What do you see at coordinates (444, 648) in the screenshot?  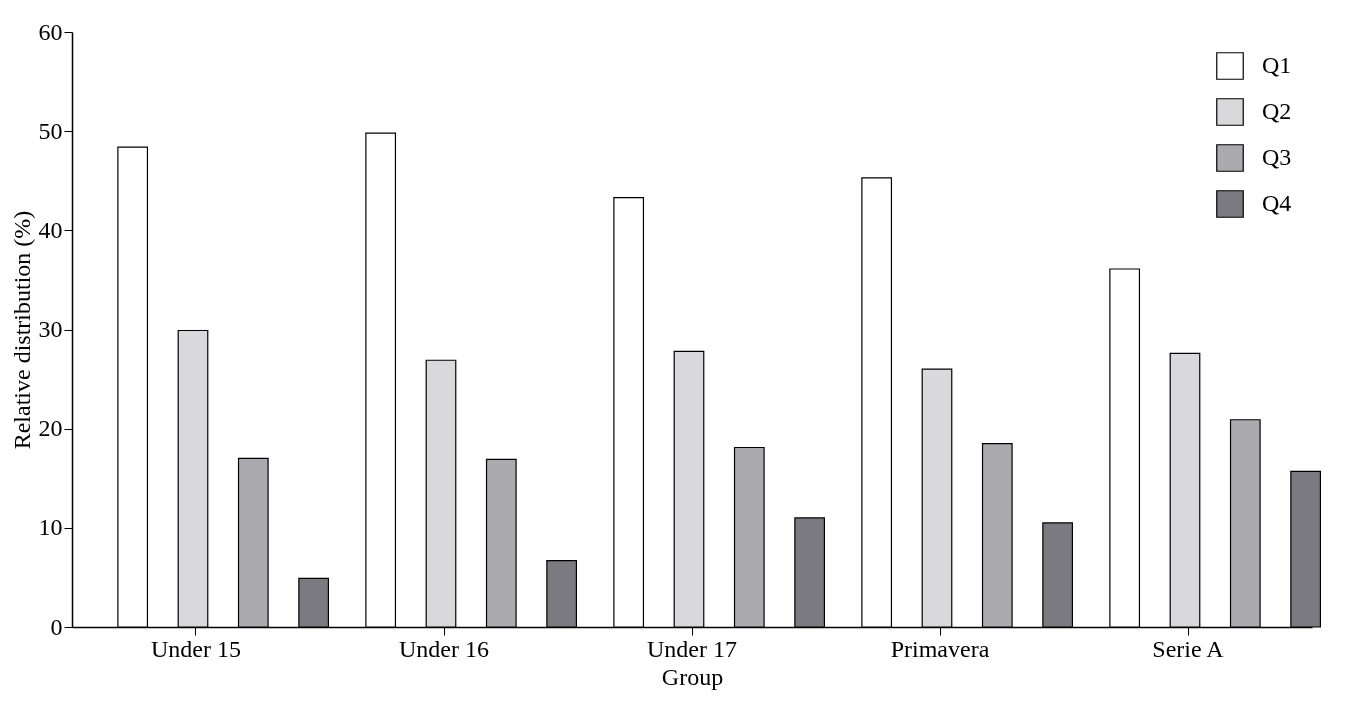 I see `x-tick-label: Under 16` at bounding box center [444, 648].